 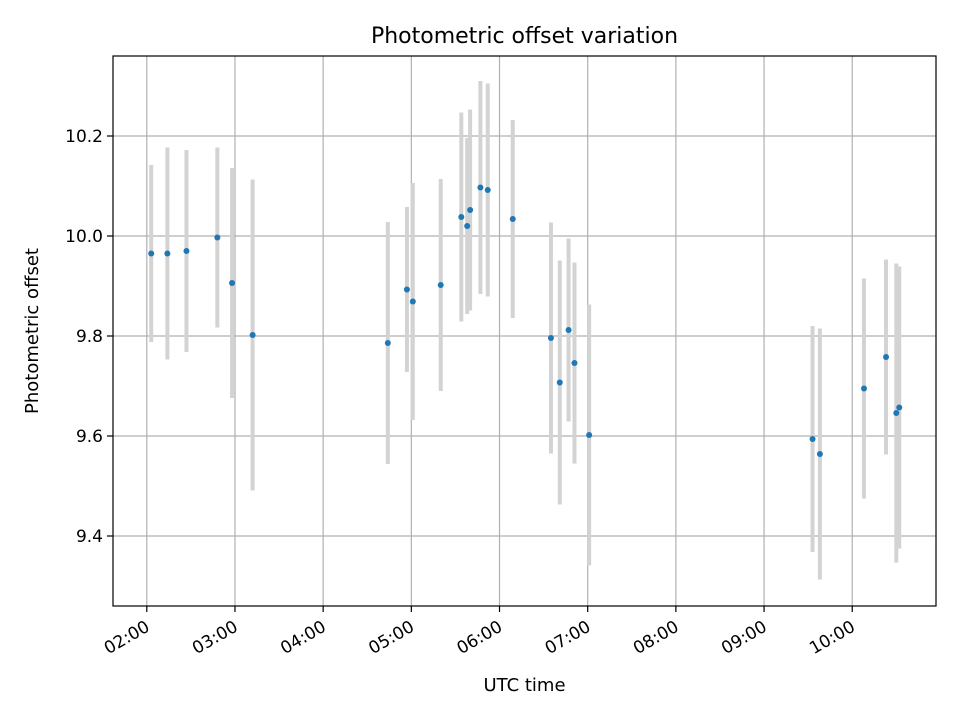 I want to click on y-tick-label: 9.4, so click(x=89, y=537).